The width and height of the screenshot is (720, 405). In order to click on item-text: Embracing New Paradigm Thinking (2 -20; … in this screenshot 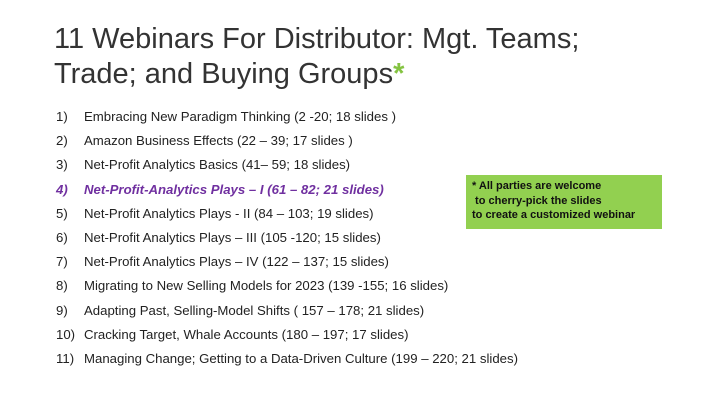, I will do `click(240, 116)`.